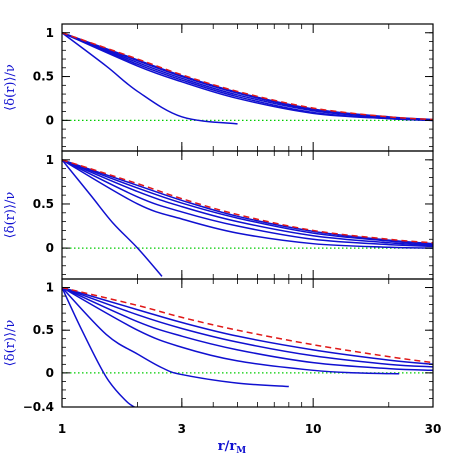  I want to click on x-axis-label: r/rM, so click(232, 447).